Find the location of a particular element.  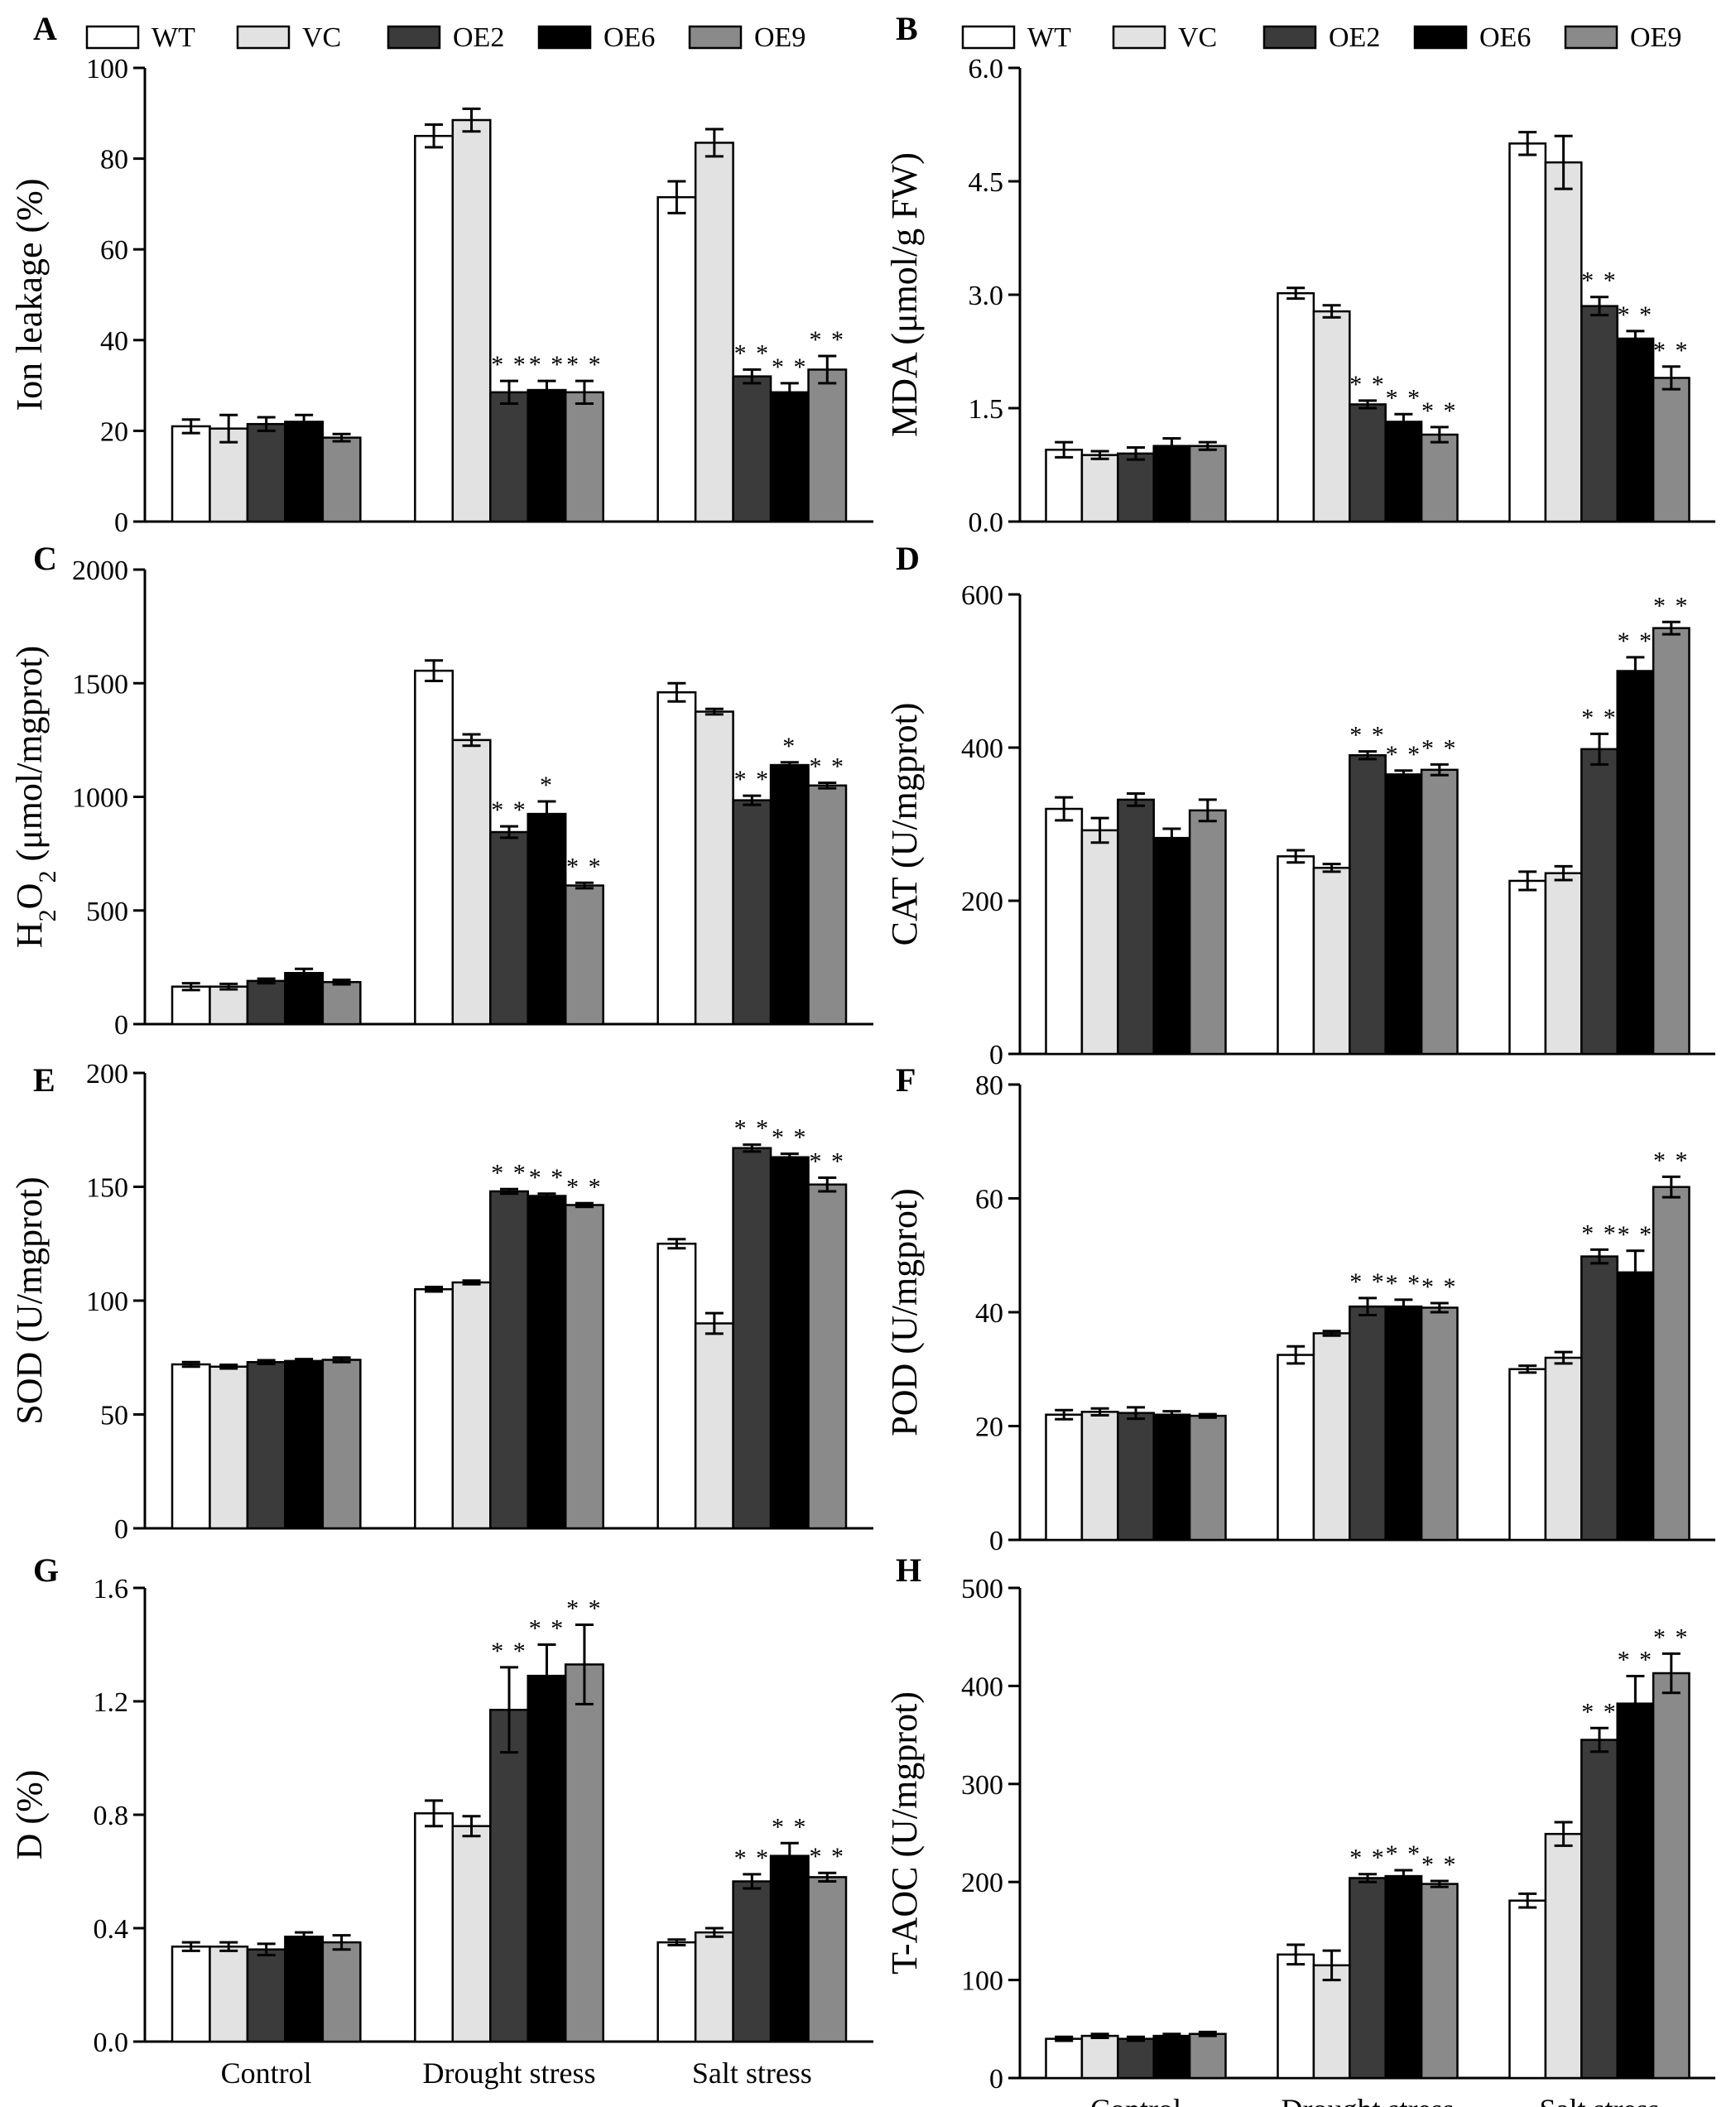

y-tick-label: 0 is located at coordinates (996, 1055).